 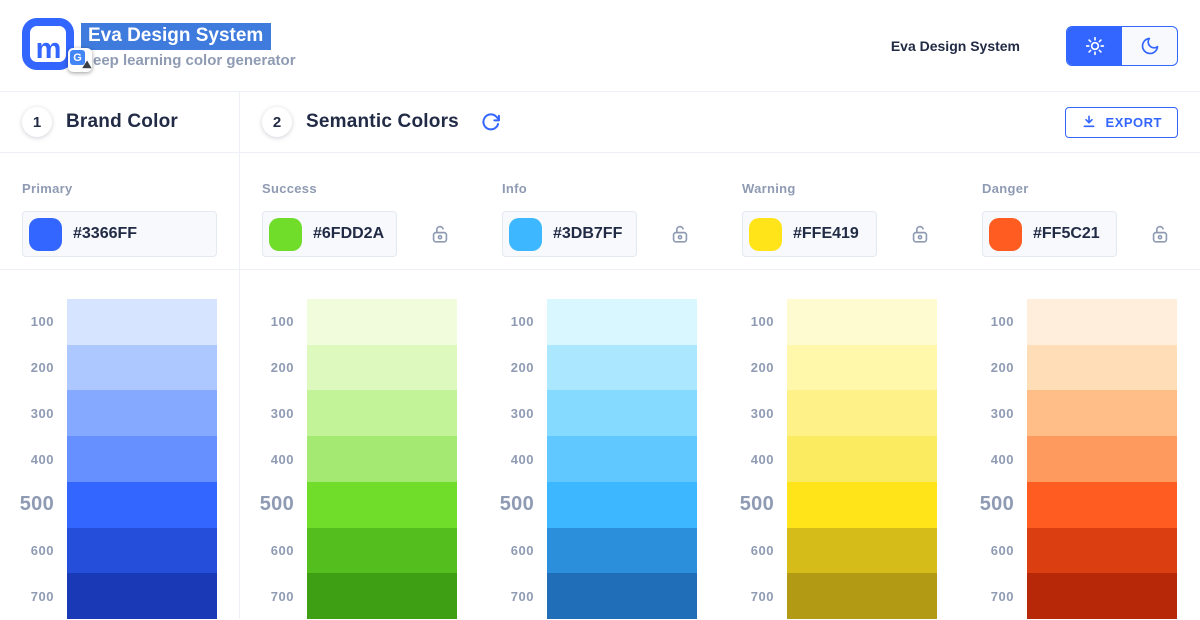 I want to click on success-step-label-100: 100, so click(x=282, y=322).